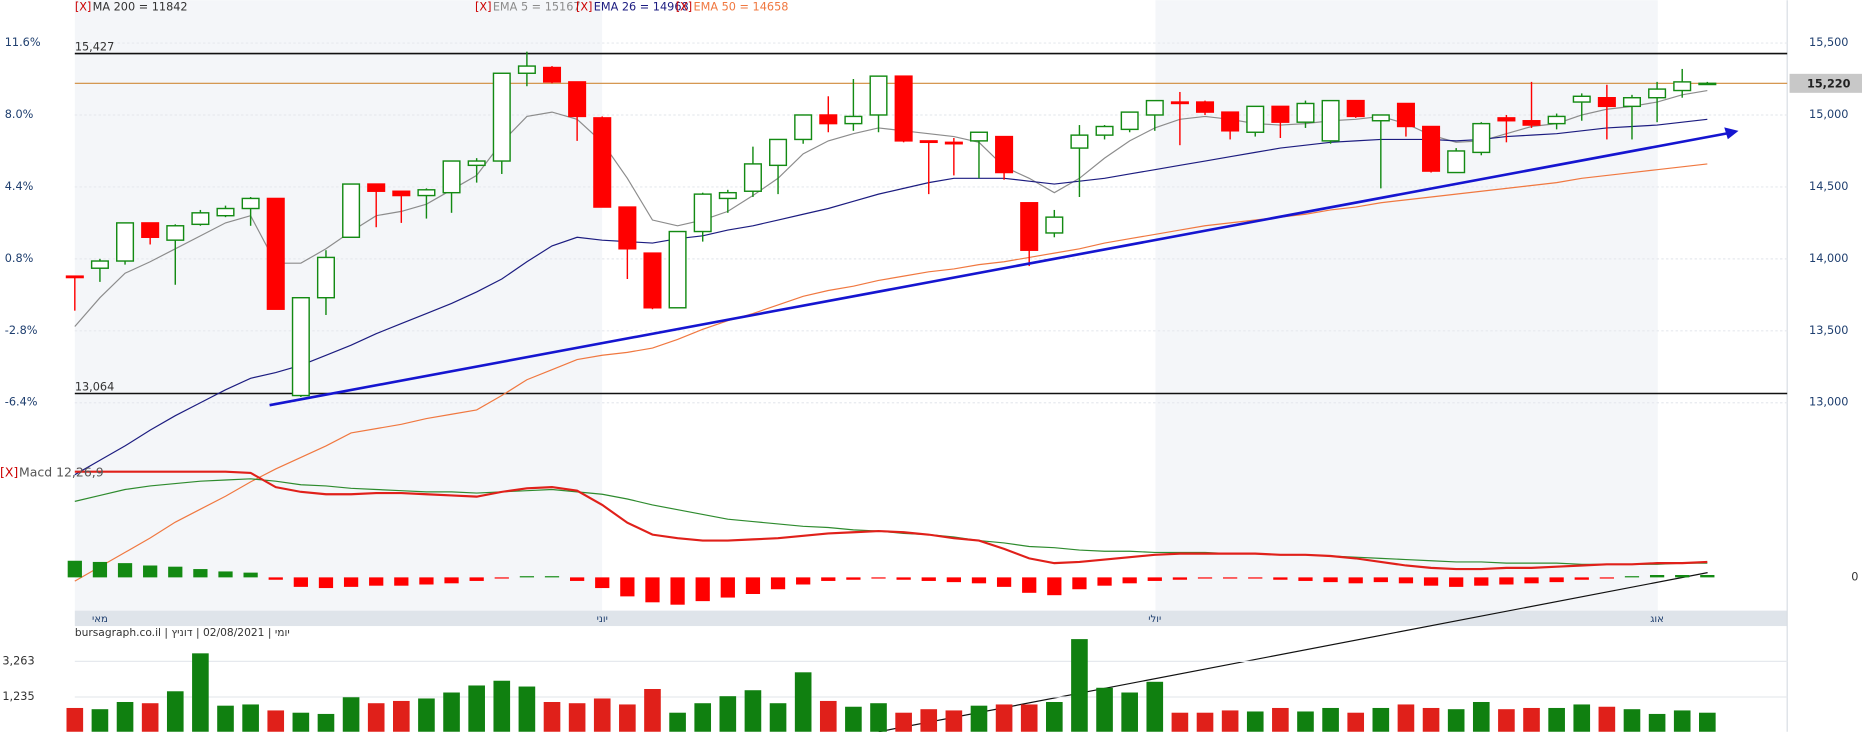 This screenshot has height=732, width=1862. Describe the element at coordinates (140, 6) in the screenshot. I see `legend-label: MA 200 = 11842` at that location.